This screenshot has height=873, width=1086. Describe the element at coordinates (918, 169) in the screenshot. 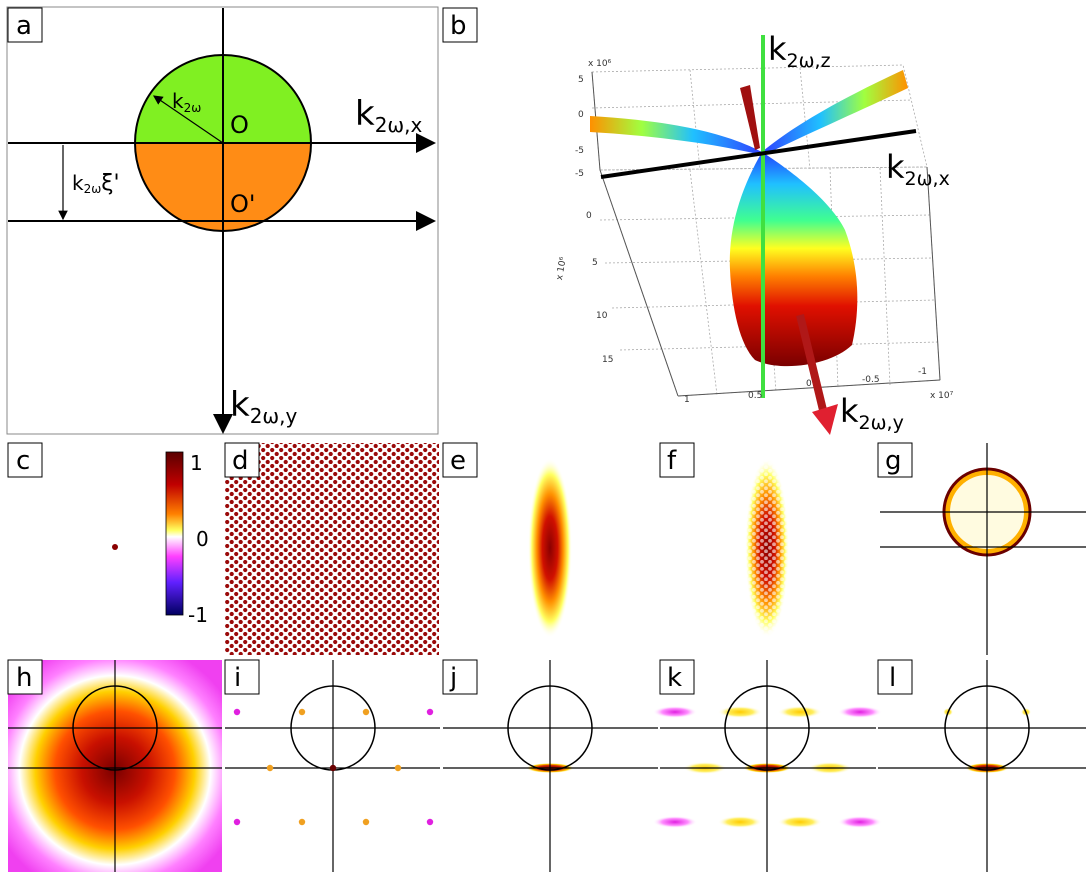

I see `kx-axis-3d-label: k2ω,x` at that location.